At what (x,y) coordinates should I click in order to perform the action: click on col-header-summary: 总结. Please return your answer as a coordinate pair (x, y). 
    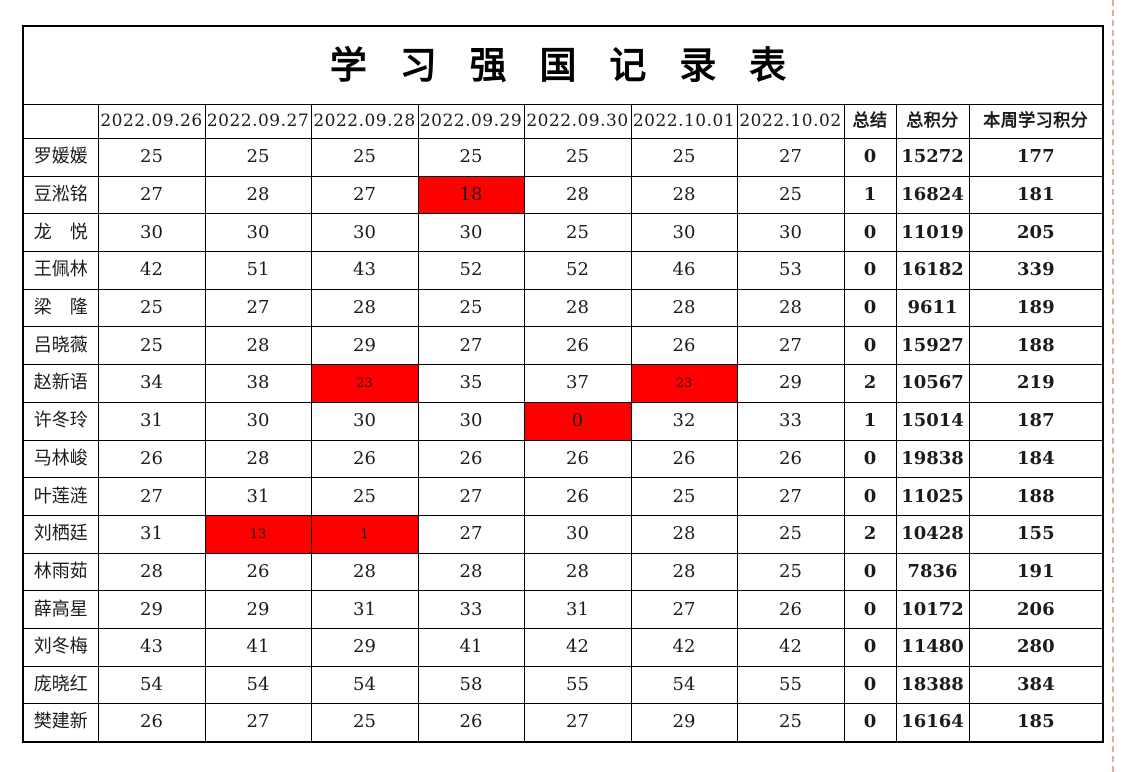
    Looking at the image, I should click on (870, 121).